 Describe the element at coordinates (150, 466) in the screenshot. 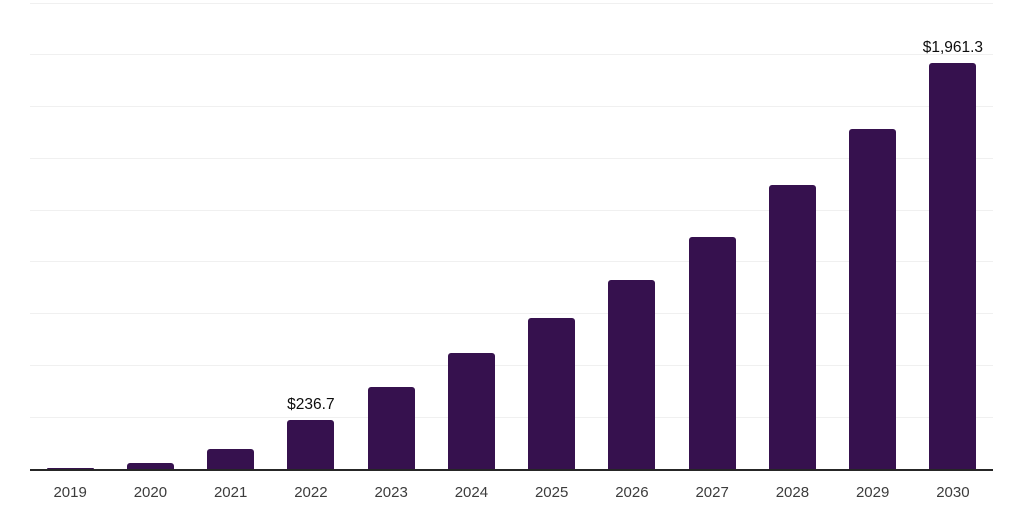

I see `bar-2020` at that location.